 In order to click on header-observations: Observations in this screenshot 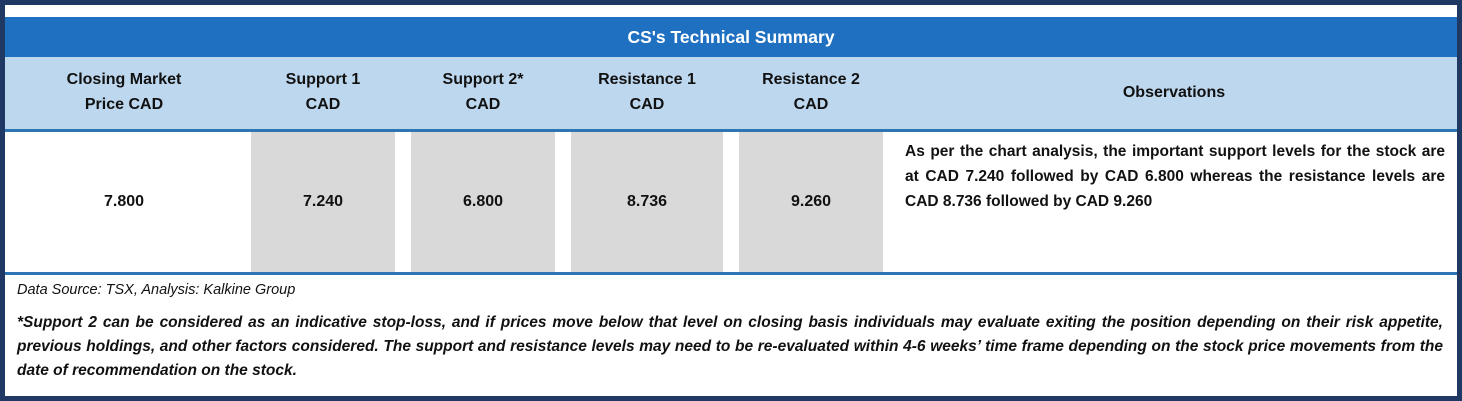, I will do `click(1174, 93)`.